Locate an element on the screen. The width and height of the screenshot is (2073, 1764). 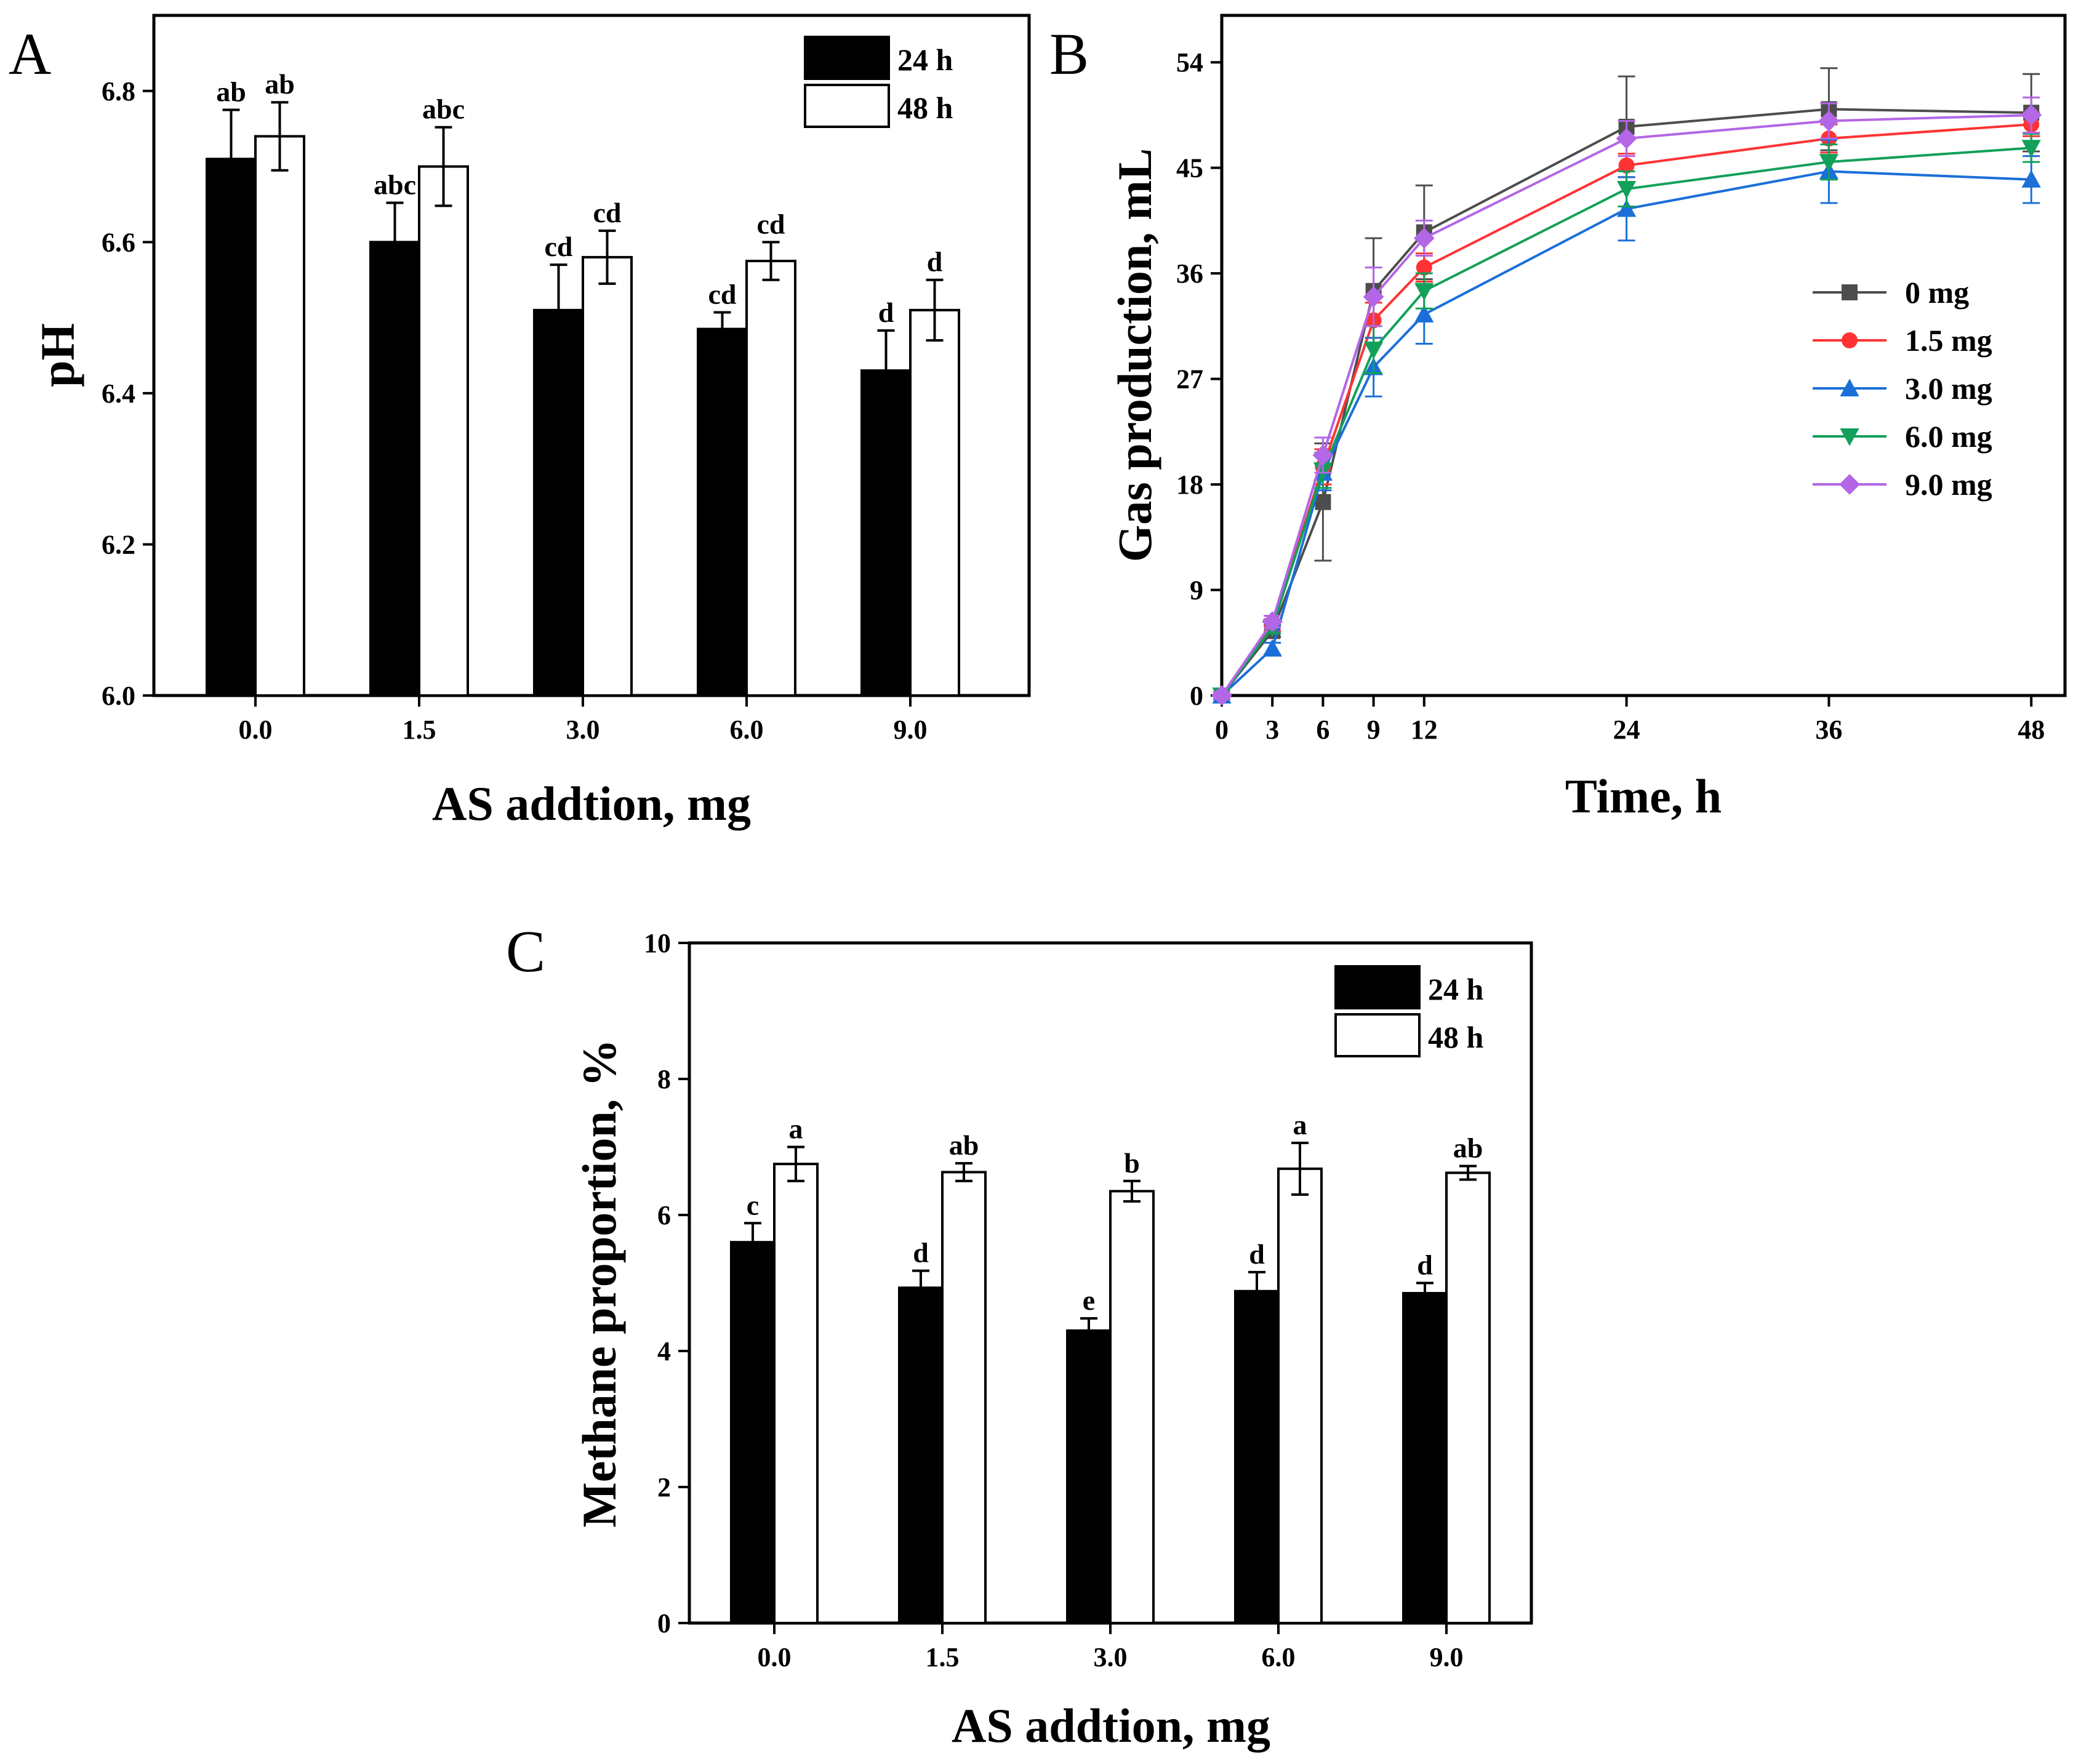
y-tick-label: 45 is located at coordinates (1189, 168).